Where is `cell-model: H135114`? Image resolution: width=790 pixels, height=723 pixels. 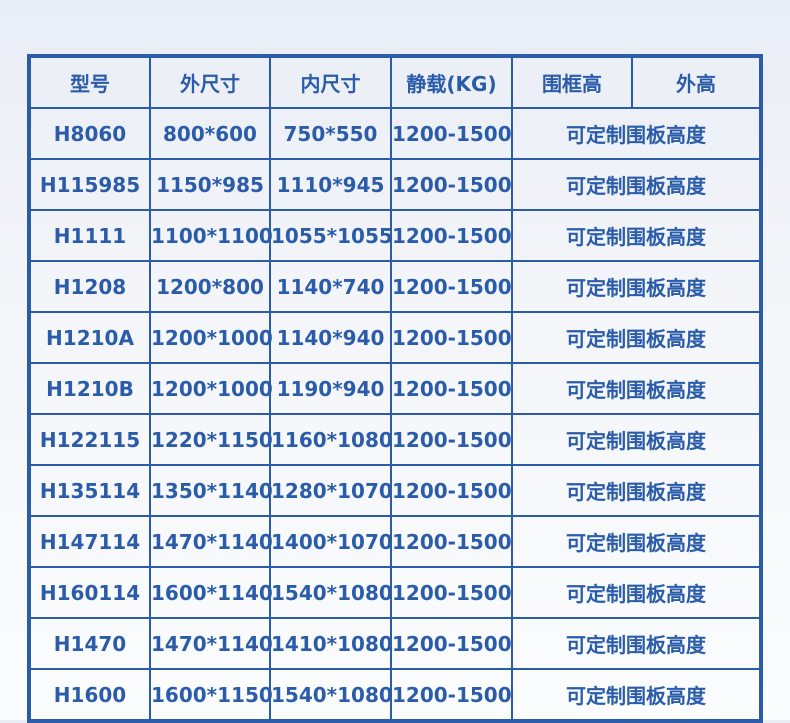
cell-model: H135114 is located at coordinates (89, 490).